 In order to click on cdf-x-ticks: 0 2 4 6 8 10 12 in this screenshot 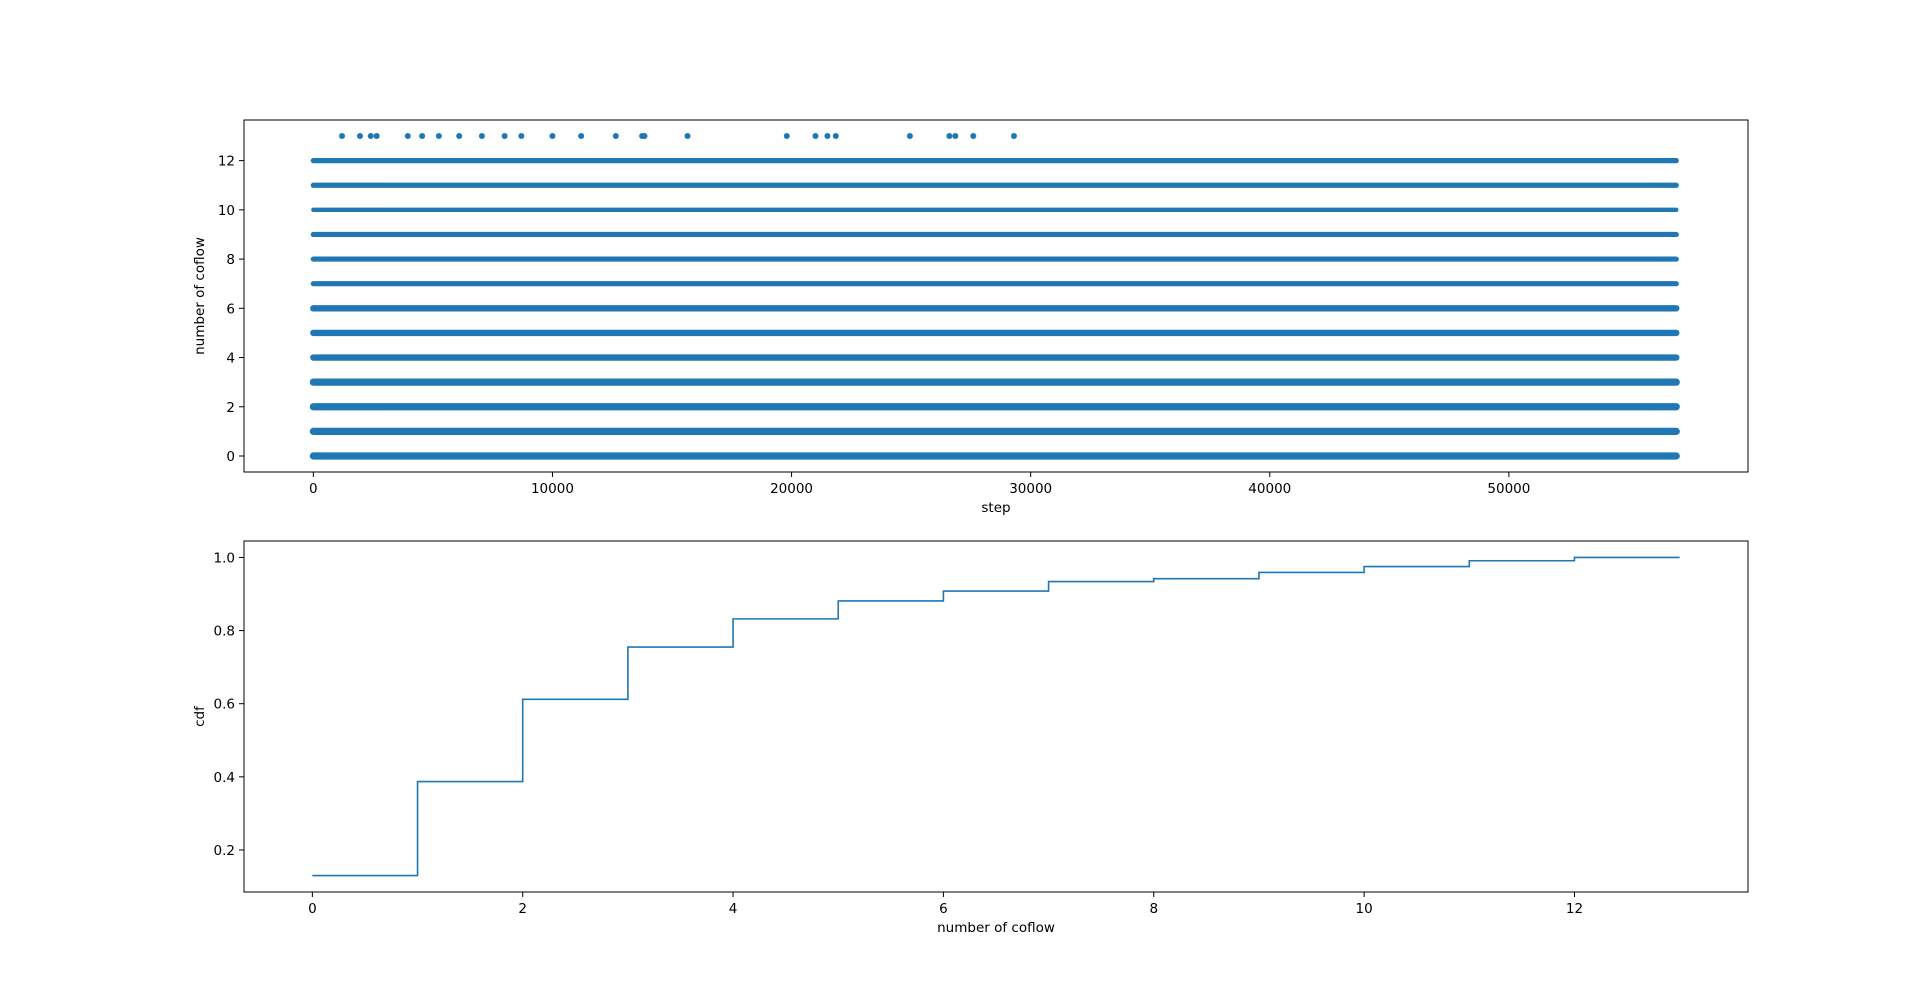, I will do `click(945, 904)`.